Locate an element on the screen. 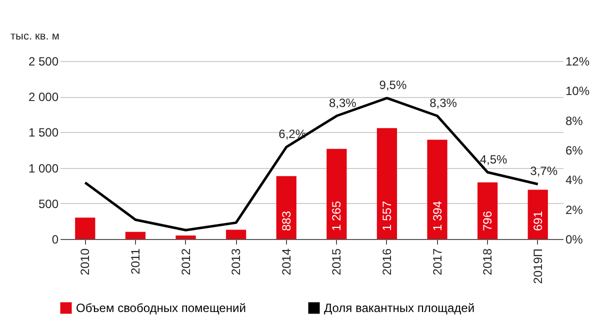 The width and height of the screenshot is (600, 321). x-tick-label: 2010 is located at coordinates (85, 262).